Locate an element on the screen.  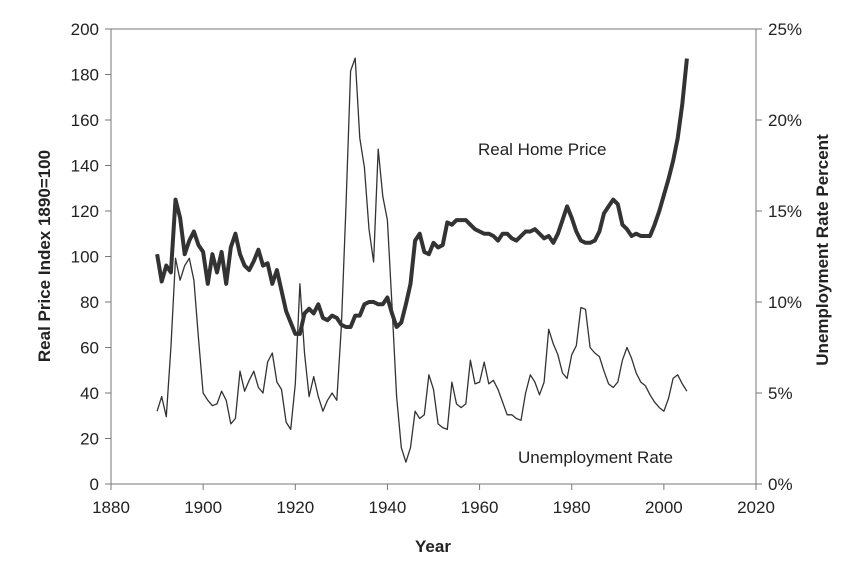
y-left-tick-label: 20 is located at coordinates (89, 439).